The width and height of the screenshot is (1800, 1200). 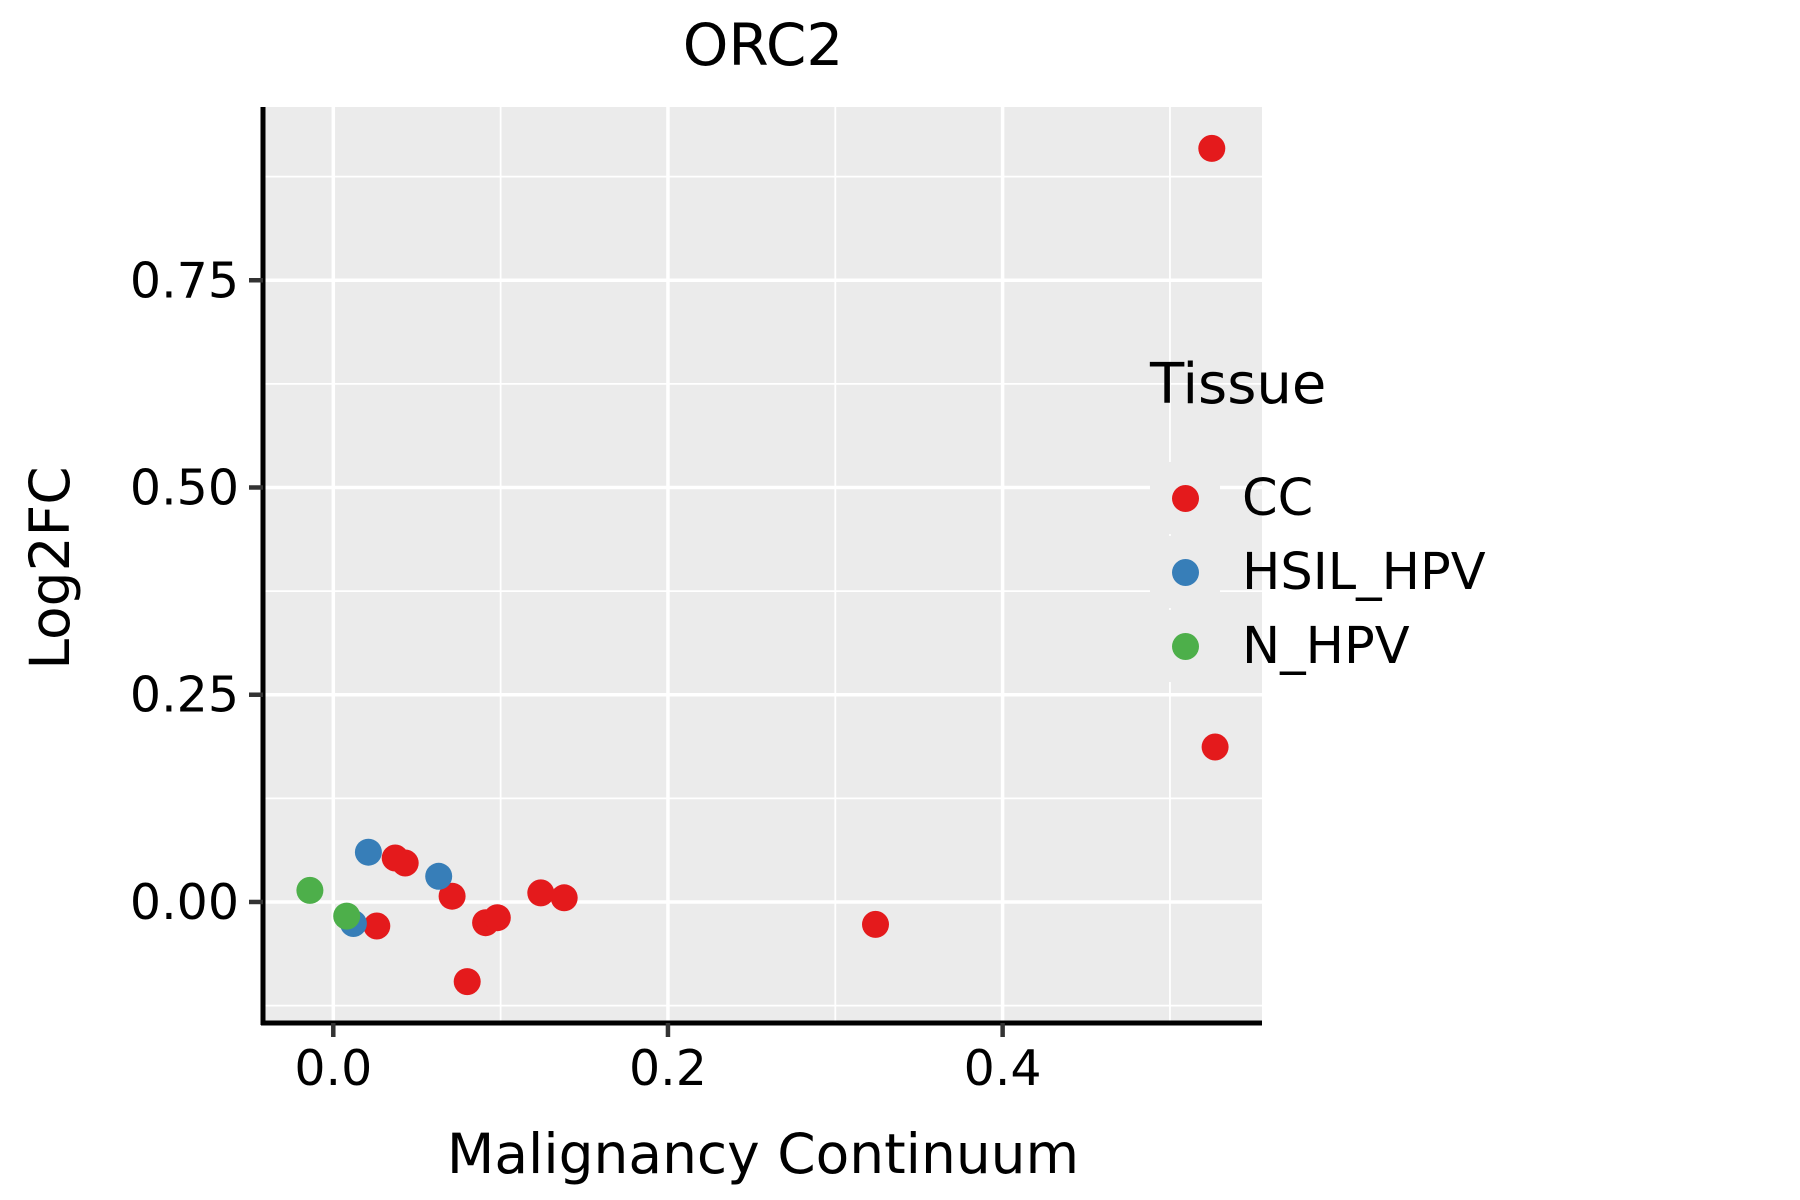 I want to click on y-tick-label: 0.00, so click(x=184, y=902).